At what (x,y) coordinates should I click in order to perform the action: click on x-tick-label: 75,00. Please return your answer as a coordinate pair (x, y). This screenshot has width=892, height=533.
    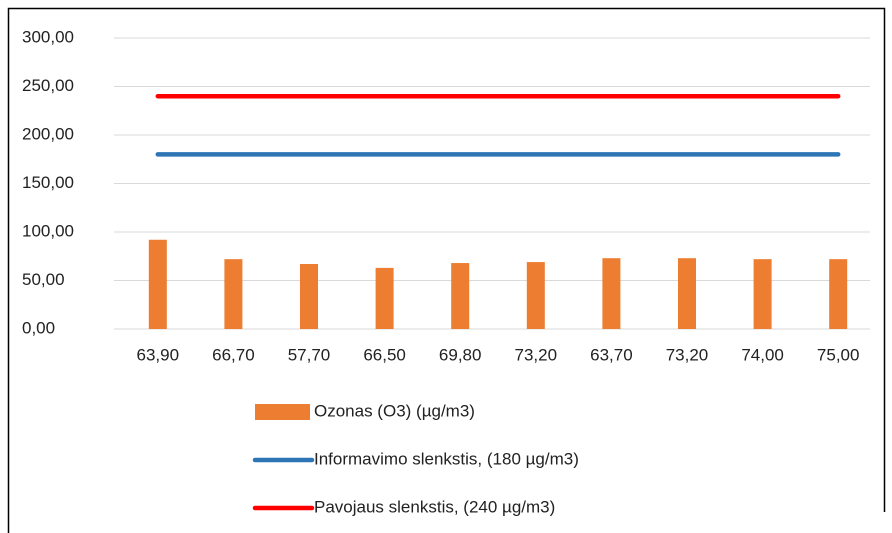
    Looking at the image, I should click on (838, 354).